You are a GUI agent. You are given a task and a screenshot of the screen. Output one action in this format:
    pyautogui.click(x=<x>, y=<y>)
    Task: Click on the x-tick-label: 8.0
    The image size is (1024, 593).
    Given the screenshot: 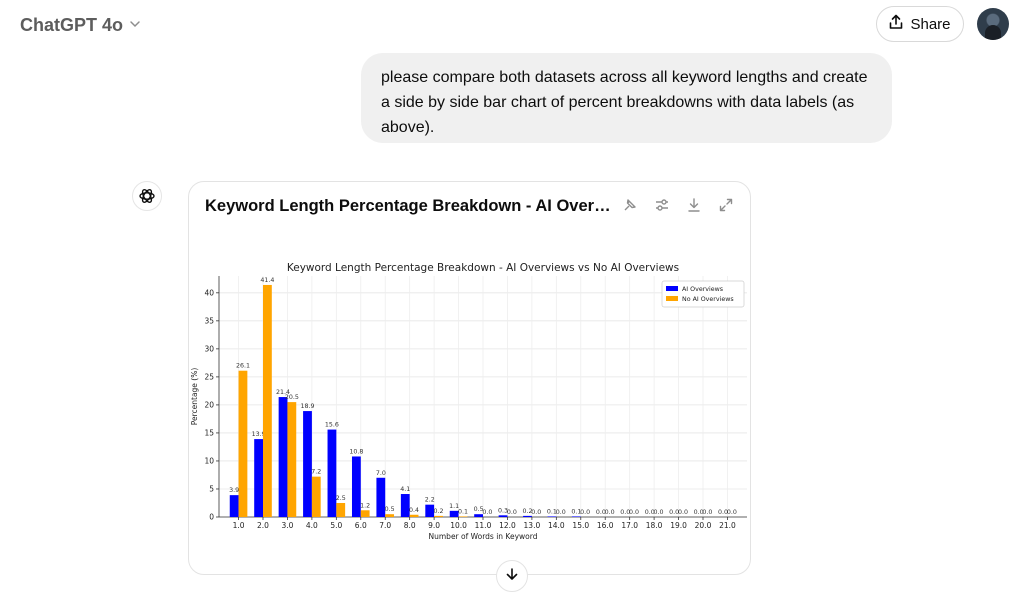 What is the action you would take?
    pyautogui.click(x=410, y=525)
    